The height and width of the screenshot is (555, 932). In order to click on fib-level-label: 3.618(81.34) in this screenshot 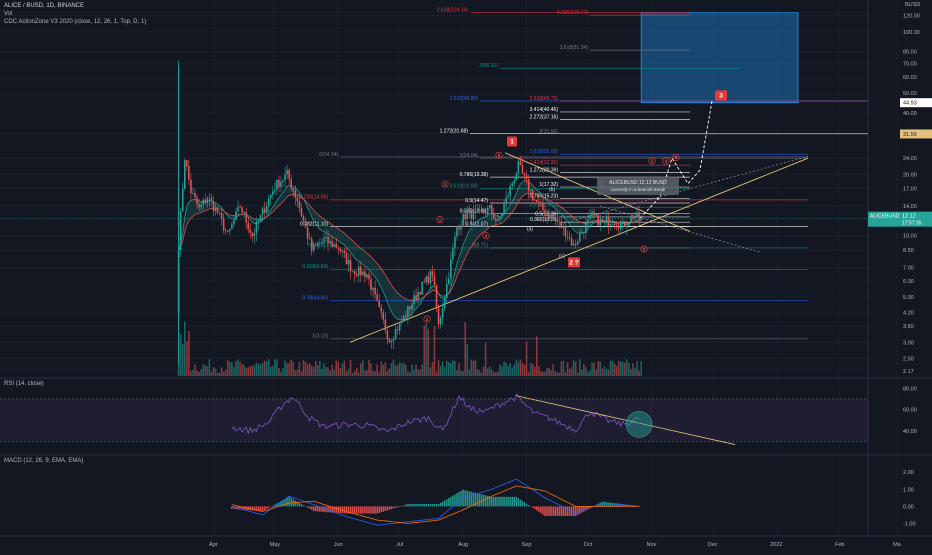, I will do `click(574, 48)`.